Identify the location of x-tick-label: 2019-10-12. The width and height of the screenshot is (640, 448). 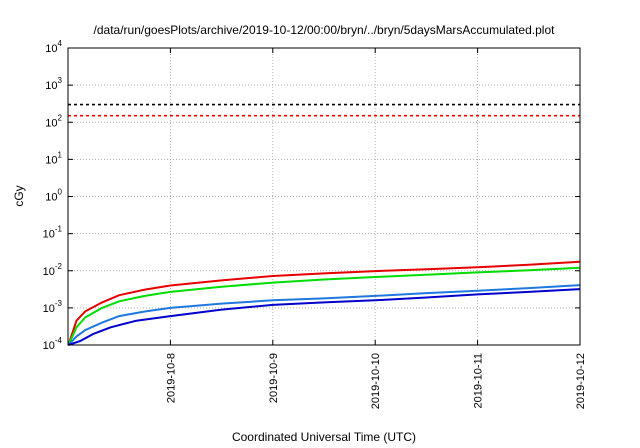
(581, 381).